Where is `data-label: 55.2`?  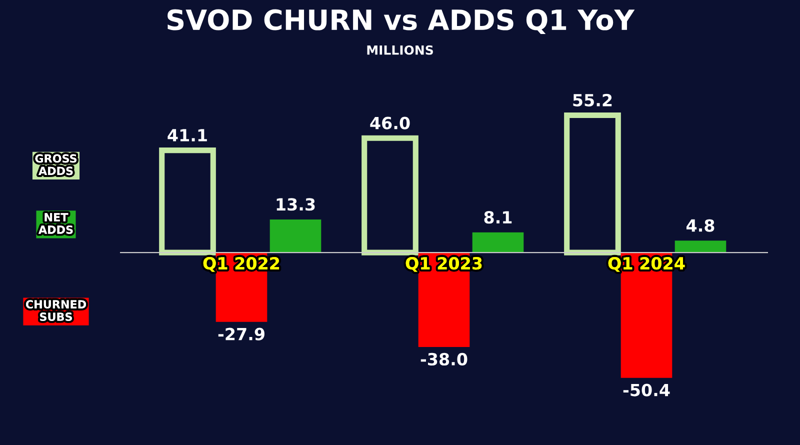 data-label: 55.2 is located at coordinates (592, 100).